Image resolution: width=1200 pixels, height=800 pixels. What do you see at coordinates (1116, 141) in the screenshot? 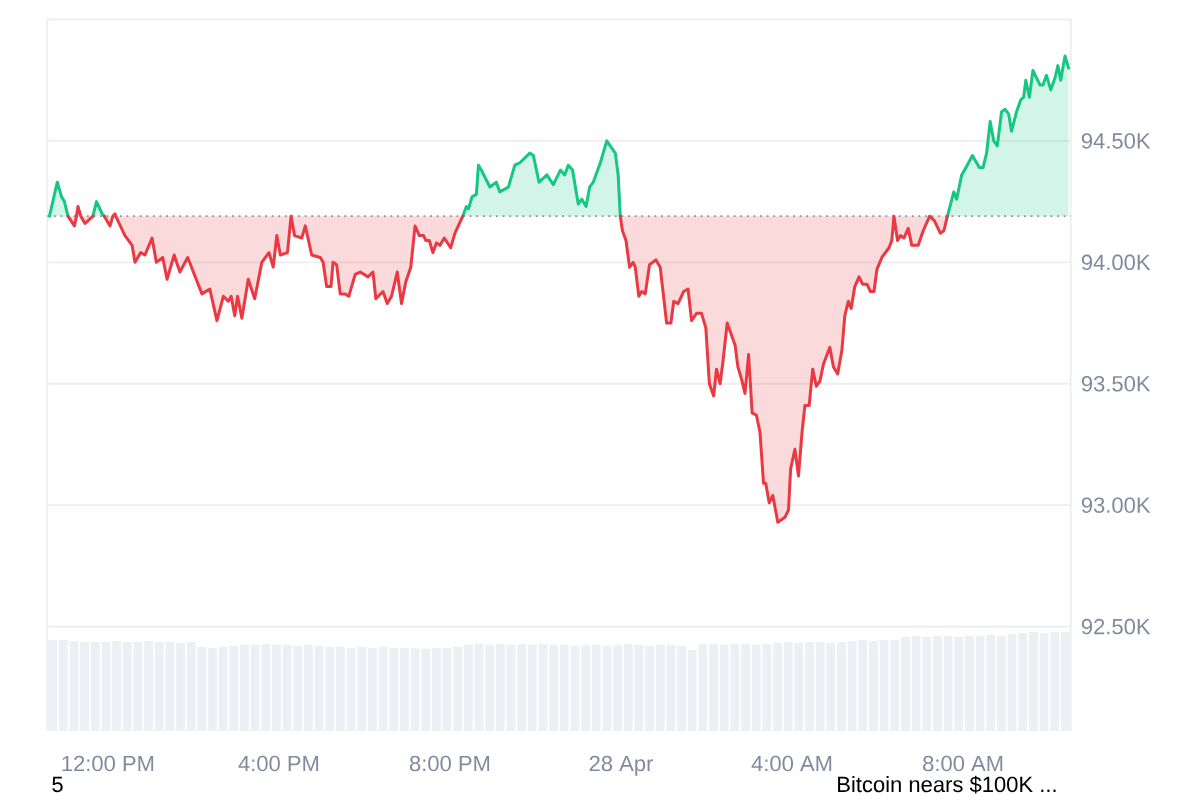
I see `y-tick-label: 94.50K` at bounding box center [1116, 141].